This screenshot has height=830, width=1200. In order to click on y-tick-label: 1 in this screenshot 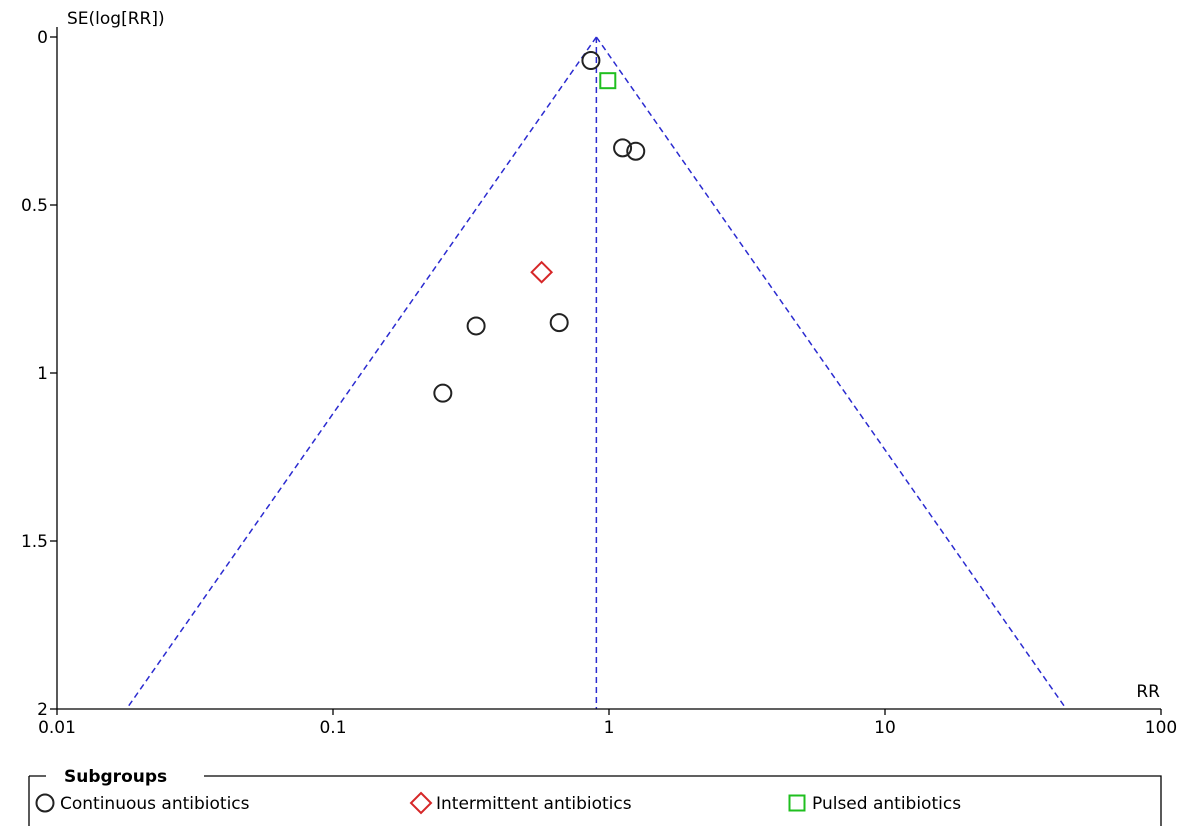, I will do `click(42, 374)`.